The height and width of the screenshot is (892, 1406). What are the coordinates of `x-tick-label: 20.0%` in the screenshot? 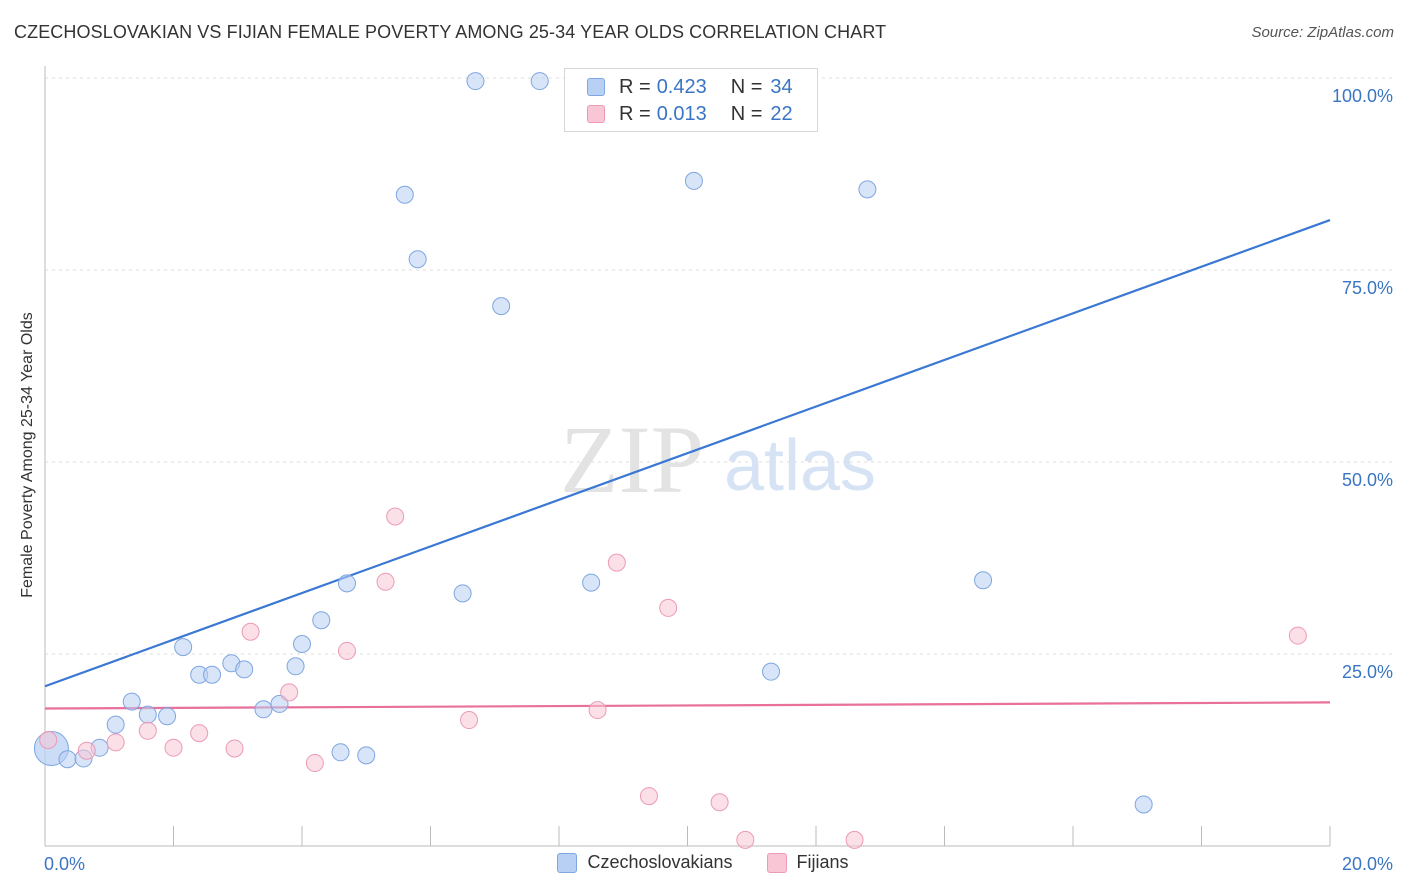 It's located at (1367, 864).